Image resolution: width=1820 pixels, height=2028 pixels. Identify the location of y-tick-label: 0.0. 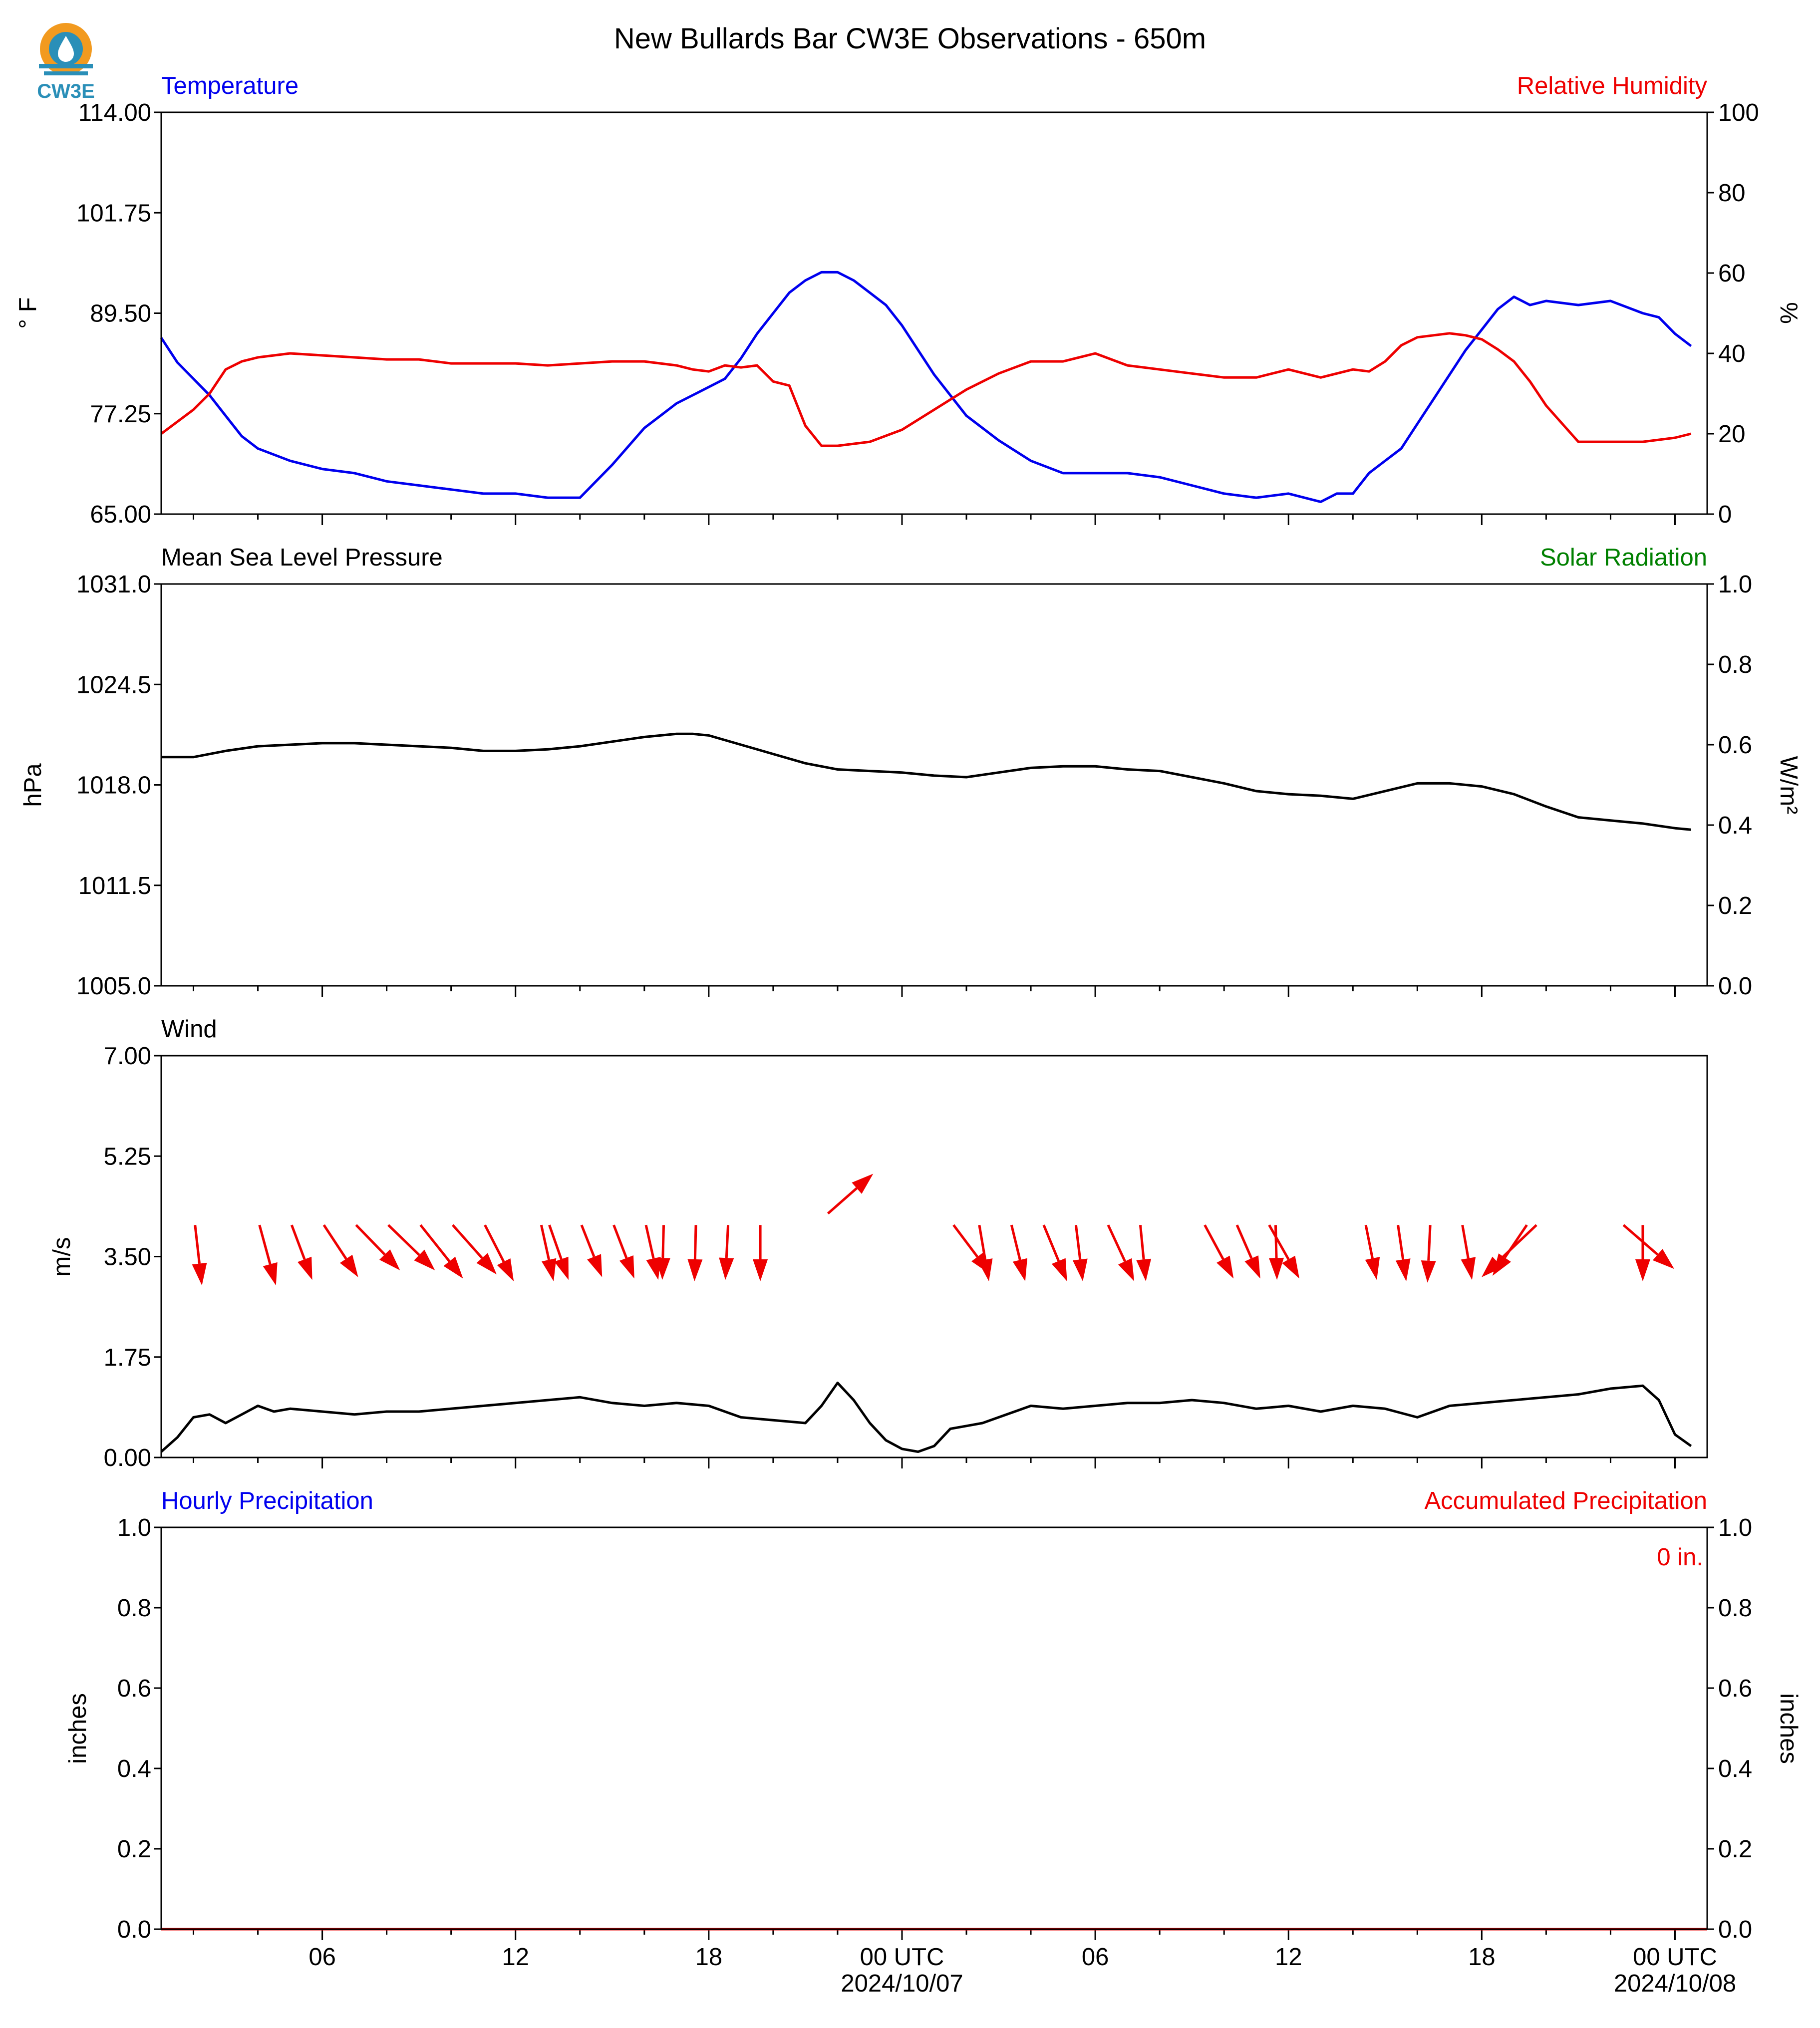
(134, 1929).